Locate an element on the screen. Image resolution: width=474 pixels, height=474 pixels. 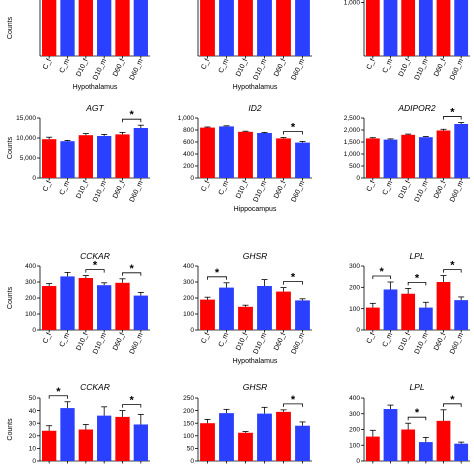
gene-title: ADIPOR2 is located at coordinates (416, 108).